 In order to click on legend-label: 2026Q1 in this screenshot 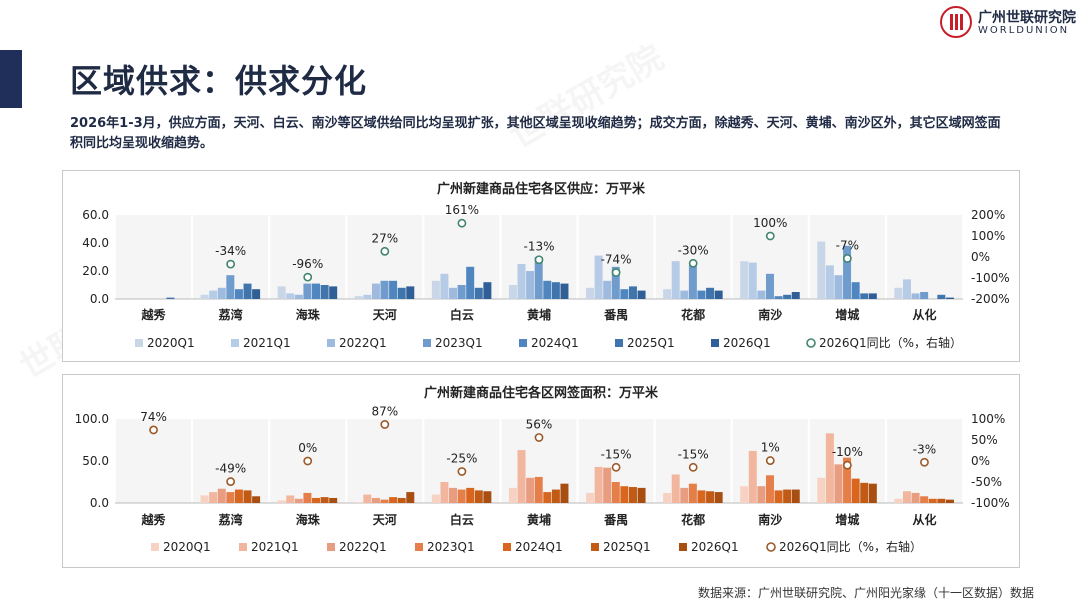, I will do `click(747, 343)`.